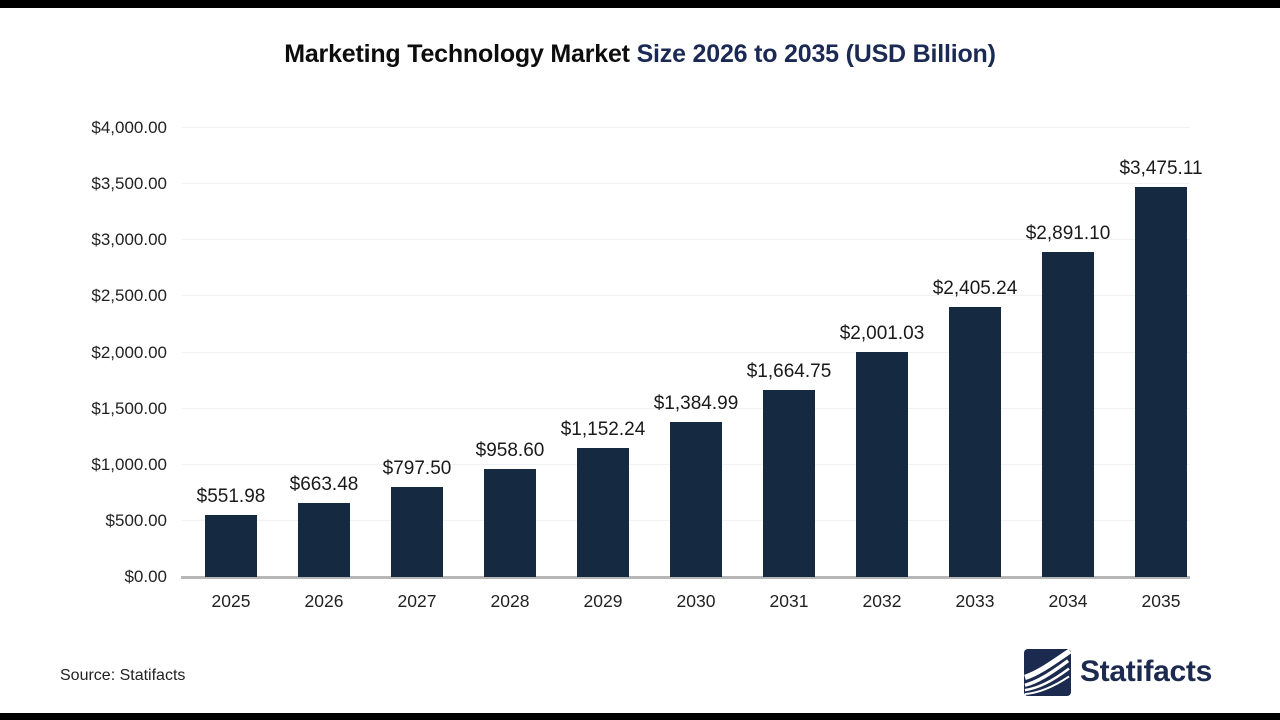 The image size is (1280, 720). What do you see at coordinates (123, 675) in the screenshot?
I see `source-note: Source: Statifacts` at bounding box center [123, 675].